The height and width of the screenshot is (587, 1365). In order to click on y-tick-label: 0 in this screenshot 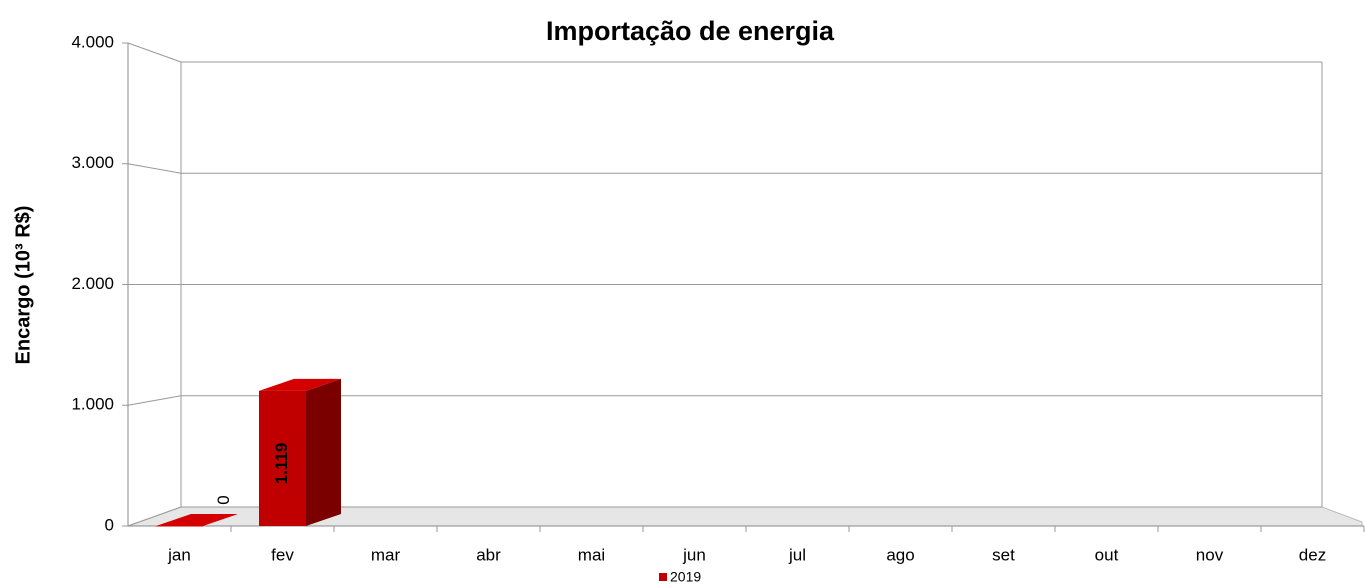, I will do `click(109, 524)`.